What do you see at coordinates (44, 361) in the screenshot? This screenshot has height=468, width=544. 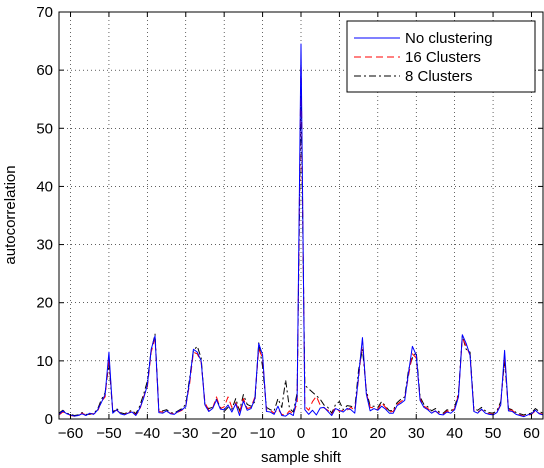 I see `y-tick-label: 10` at bounding box center [44, 361].